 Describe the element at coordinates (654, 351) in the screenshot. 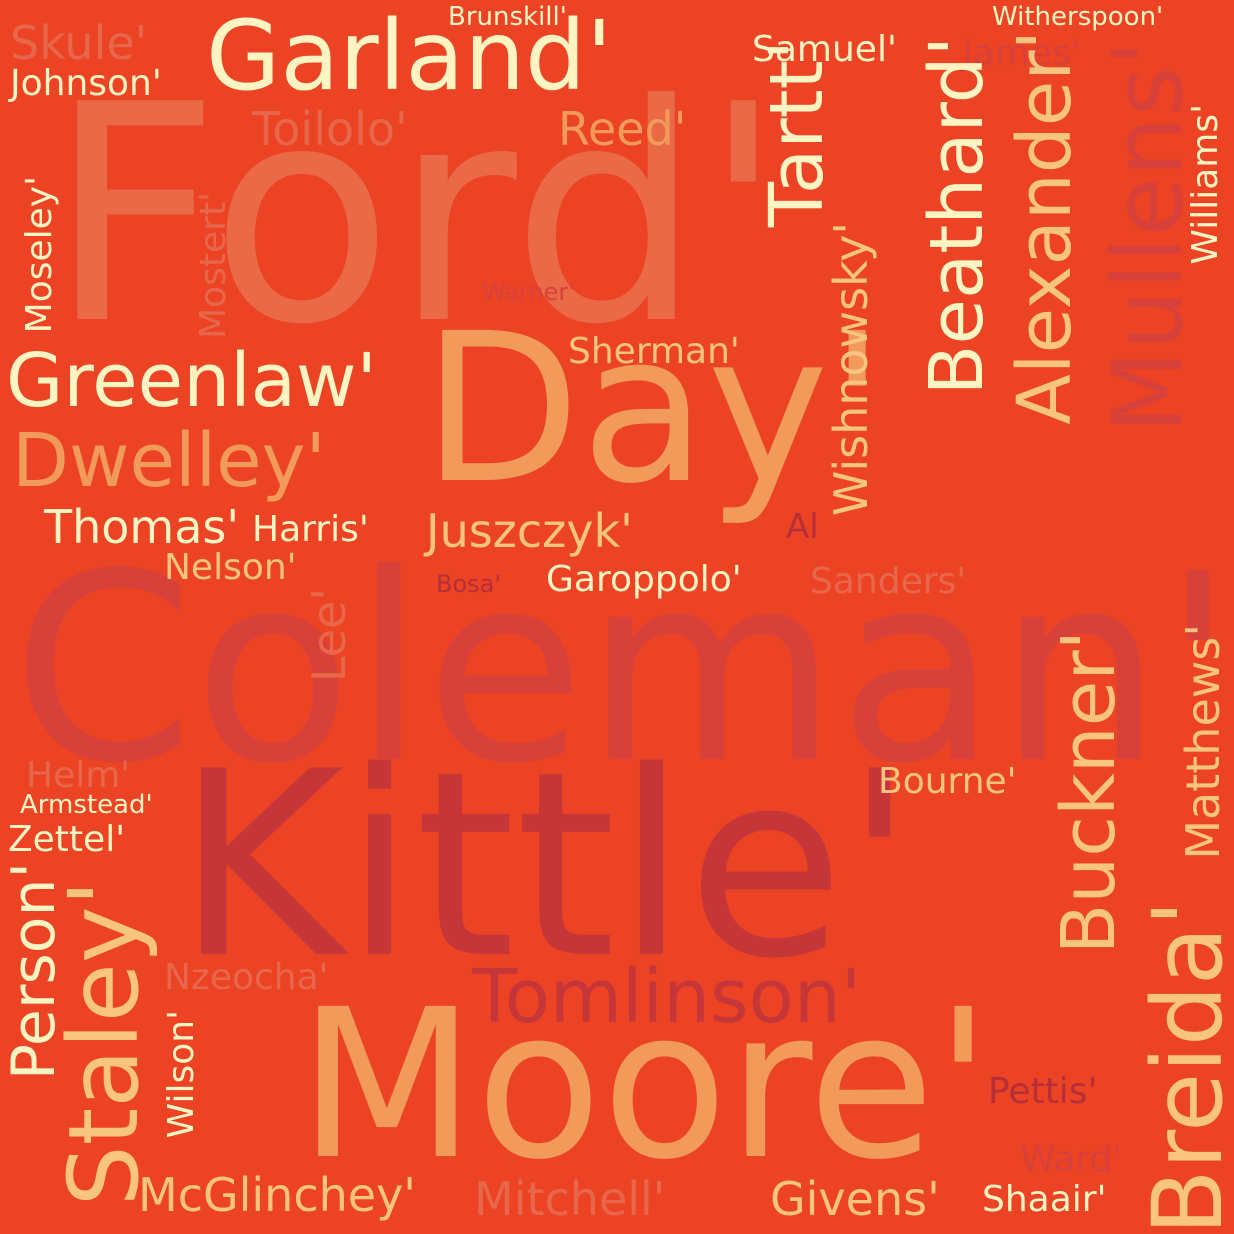

I see `word-sherman: Sherman'` at that location.